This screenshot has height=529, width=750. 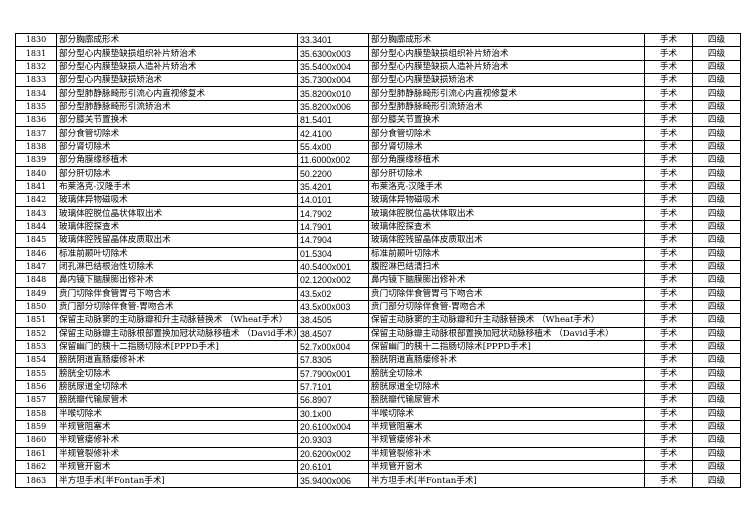 What do you see at coordinates (333, 187) in the screenshot?
I see `procedure-code-cell: 35.4201` at bounding box center [333, 187].